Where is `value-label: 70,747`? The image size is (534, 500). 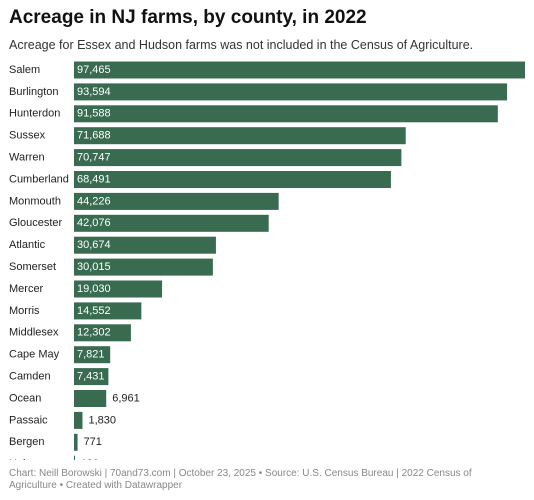
value-label: 70,747 is located at coordinates (94, 158).